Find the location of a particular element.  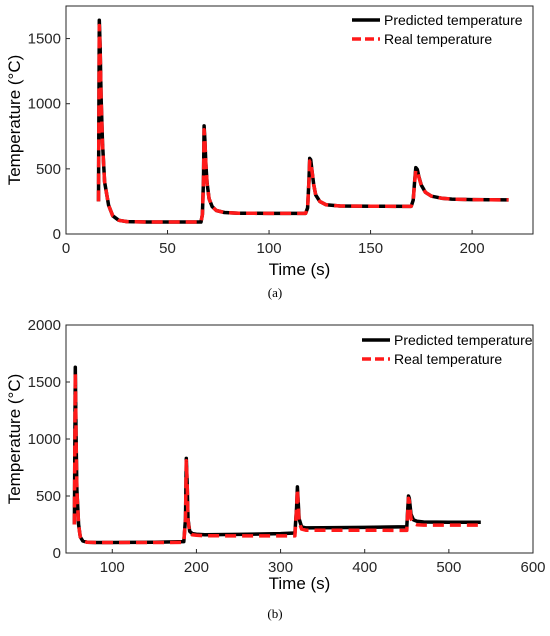

x-tick-label: 500 is located at coordinates (448, 567).